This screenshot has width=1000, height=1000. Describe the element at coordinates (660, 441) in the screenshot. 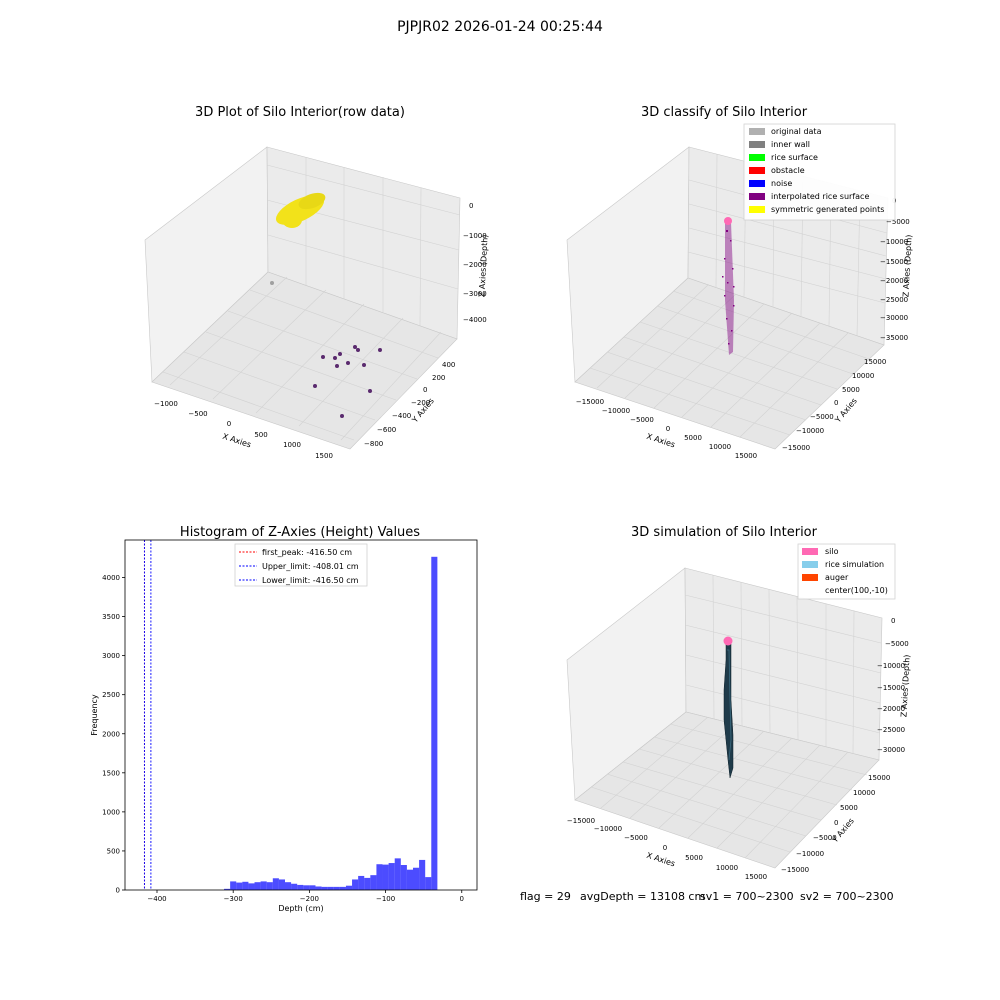

I see `panel2-xlabel: X Axies` at that location.